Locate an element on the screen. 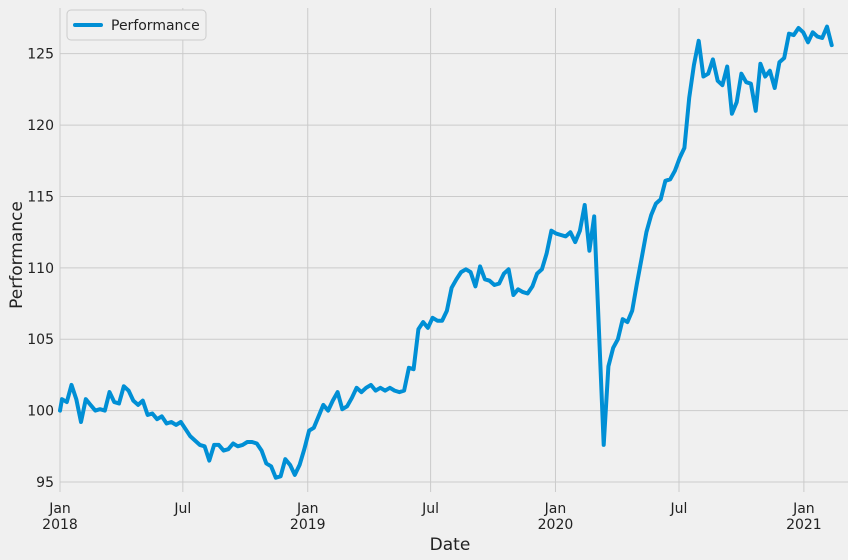  y-tick-label: 110 is located at coordinates (40, 269).